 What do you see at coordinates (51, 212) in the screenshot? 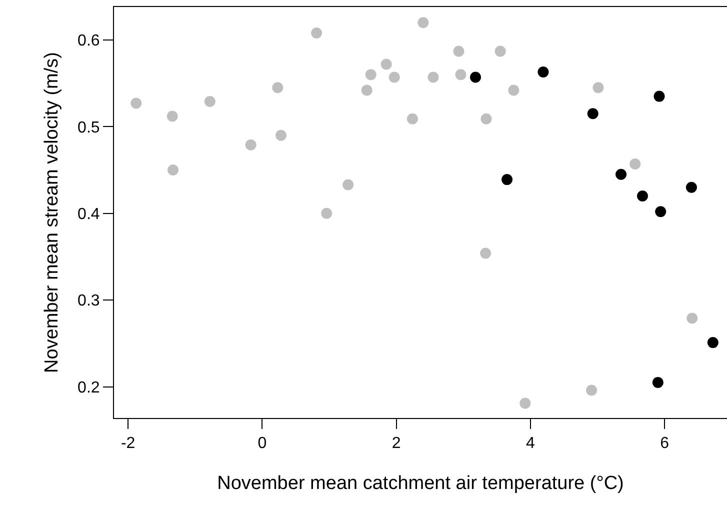
I see `y-axis-title: November mean stream velocity (m/s)` at bounding box center [51, 212].